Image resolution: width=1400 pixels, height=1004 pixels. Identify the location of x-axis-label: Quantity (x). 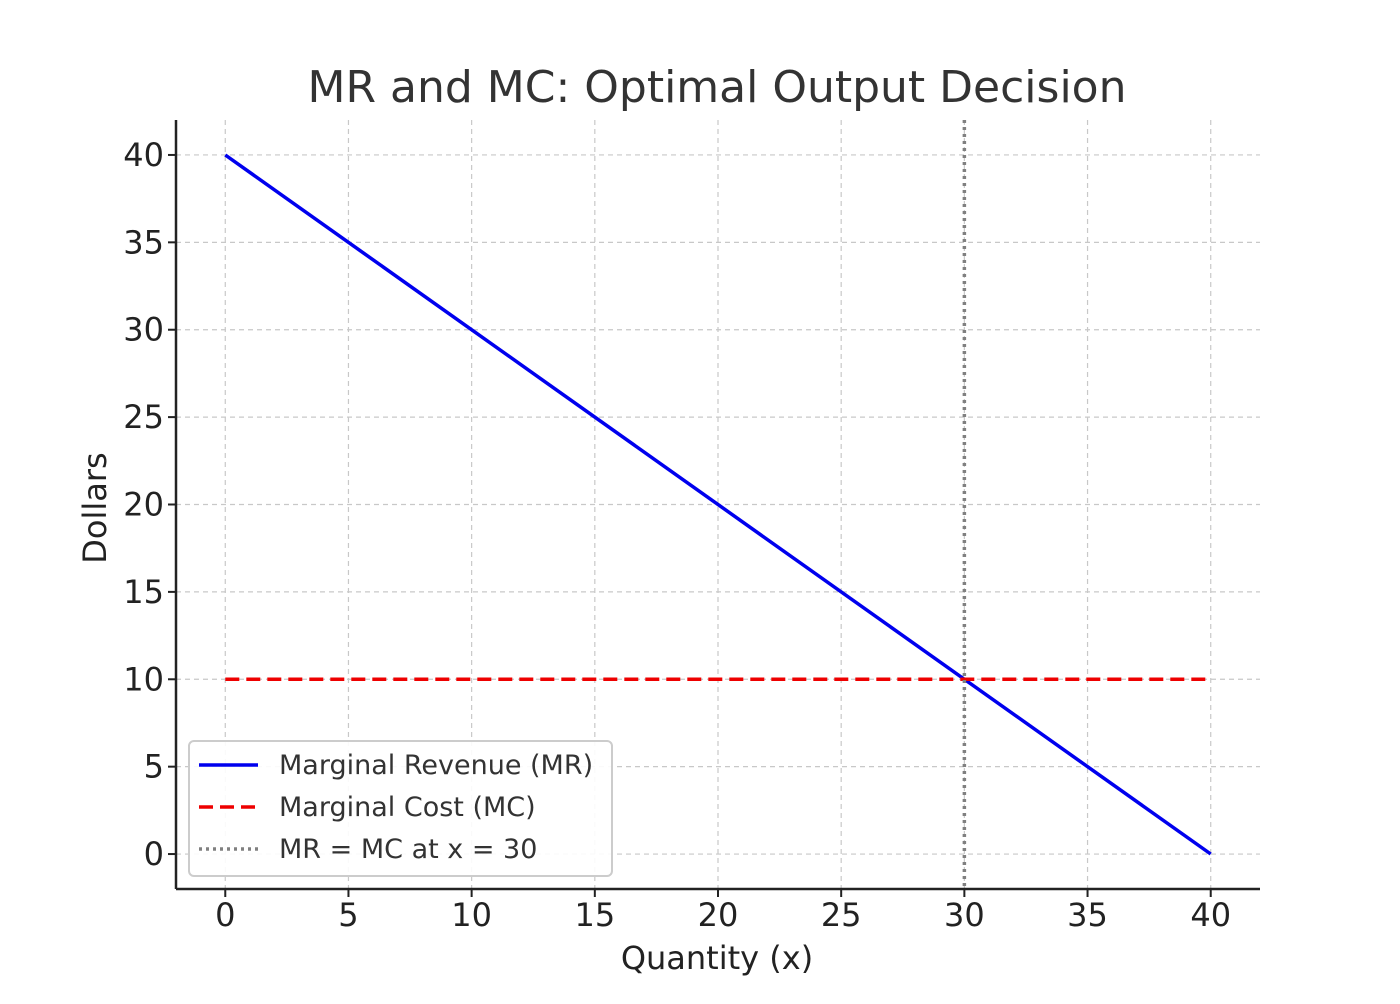
(717, 958).